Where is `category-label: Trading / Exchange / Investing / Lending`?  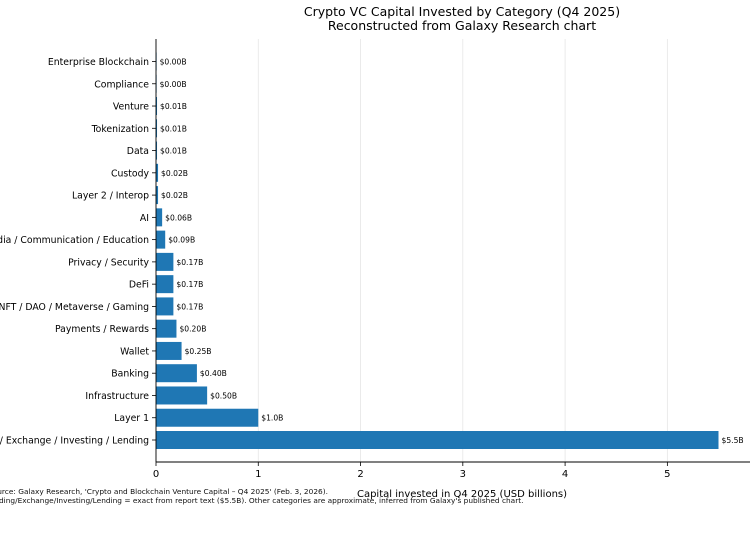 category-label: Trading / Exchange / Investing / Lending is located at coordinates (74, 441).